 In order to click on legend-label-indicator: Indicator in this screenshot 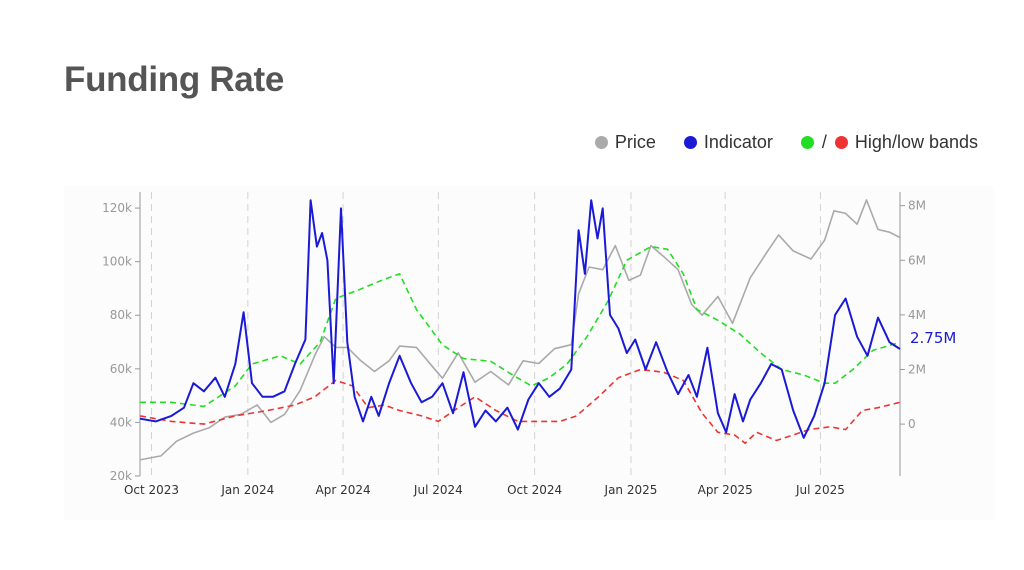, I will do `click(738, 142)`.